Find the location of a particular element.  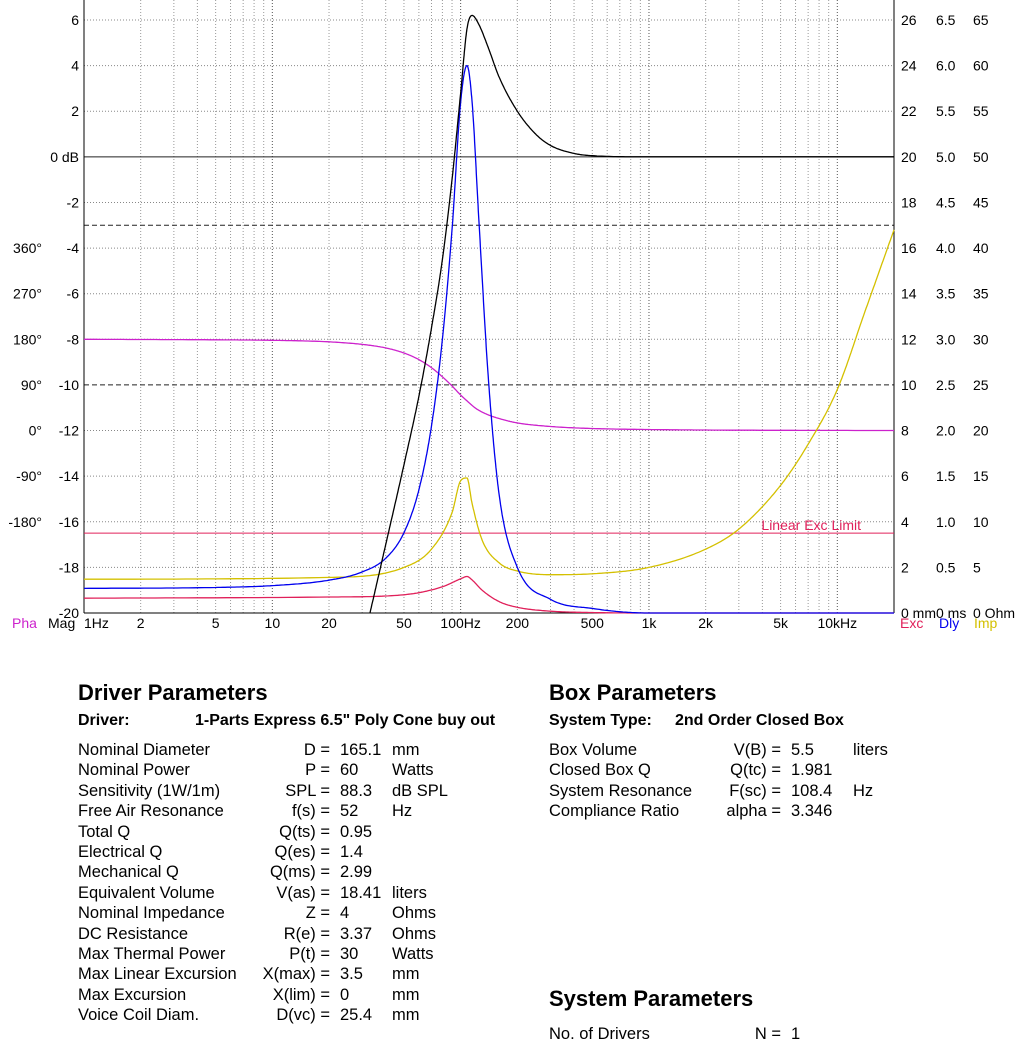

mag-tick-label: -6 is located at coordinates (73, 294).